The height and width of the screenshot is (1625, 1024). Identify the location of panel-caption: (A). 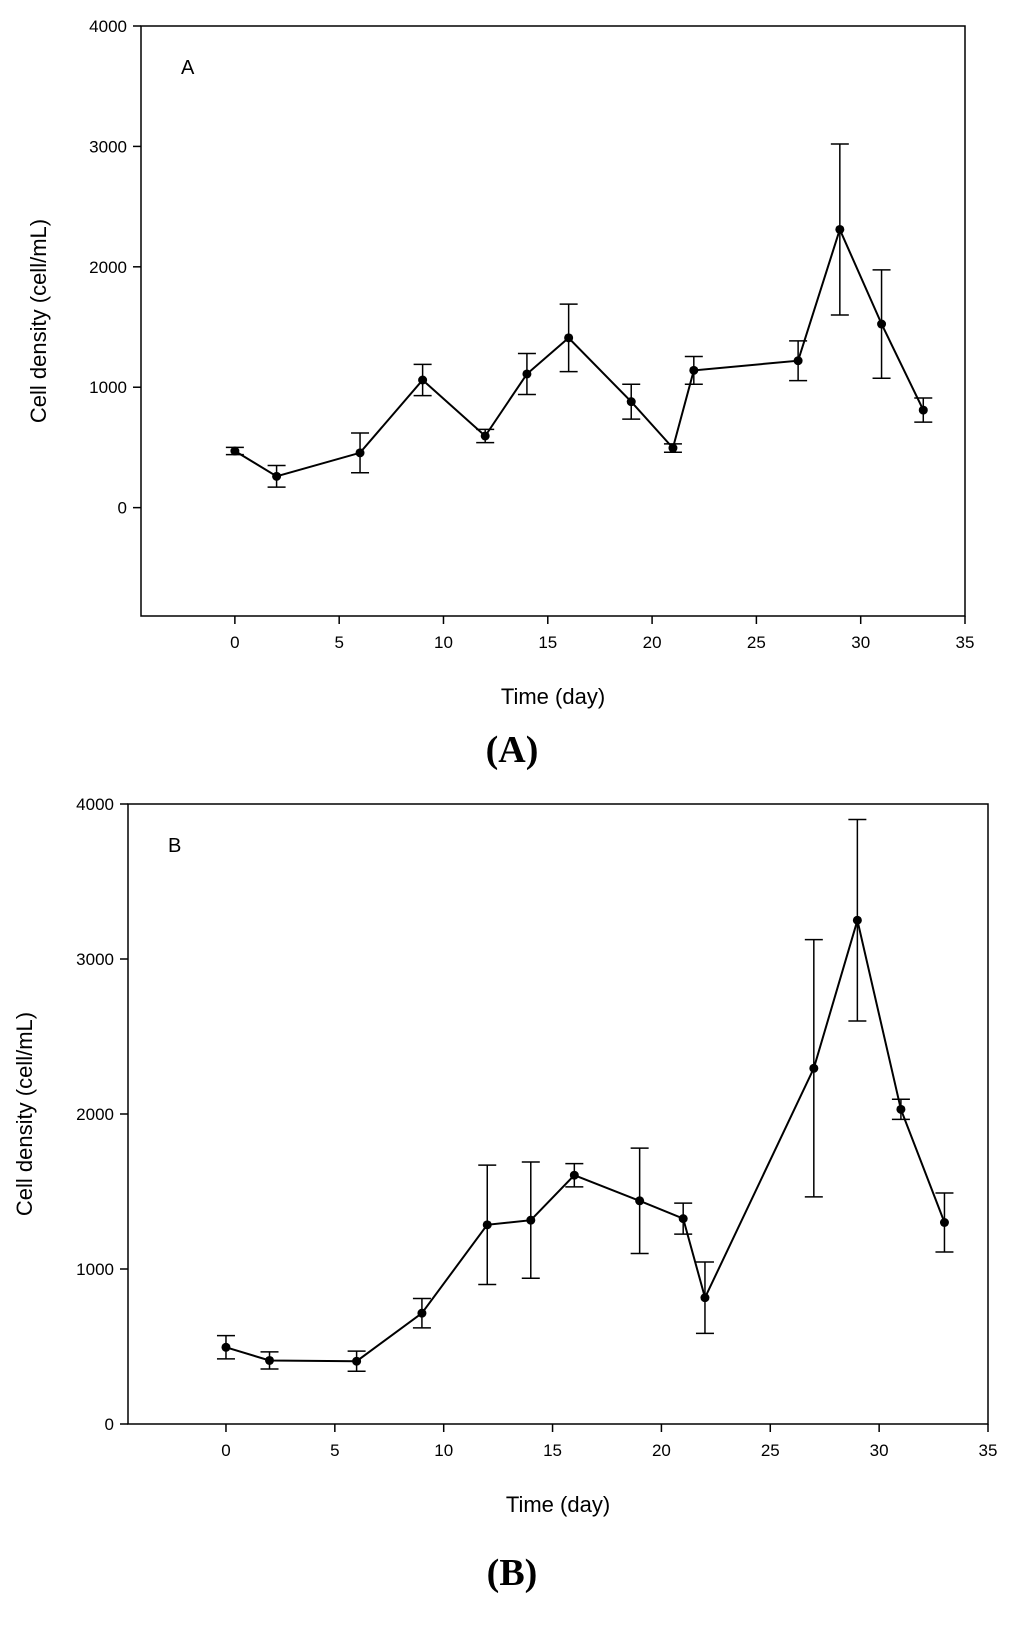
(512, 750).